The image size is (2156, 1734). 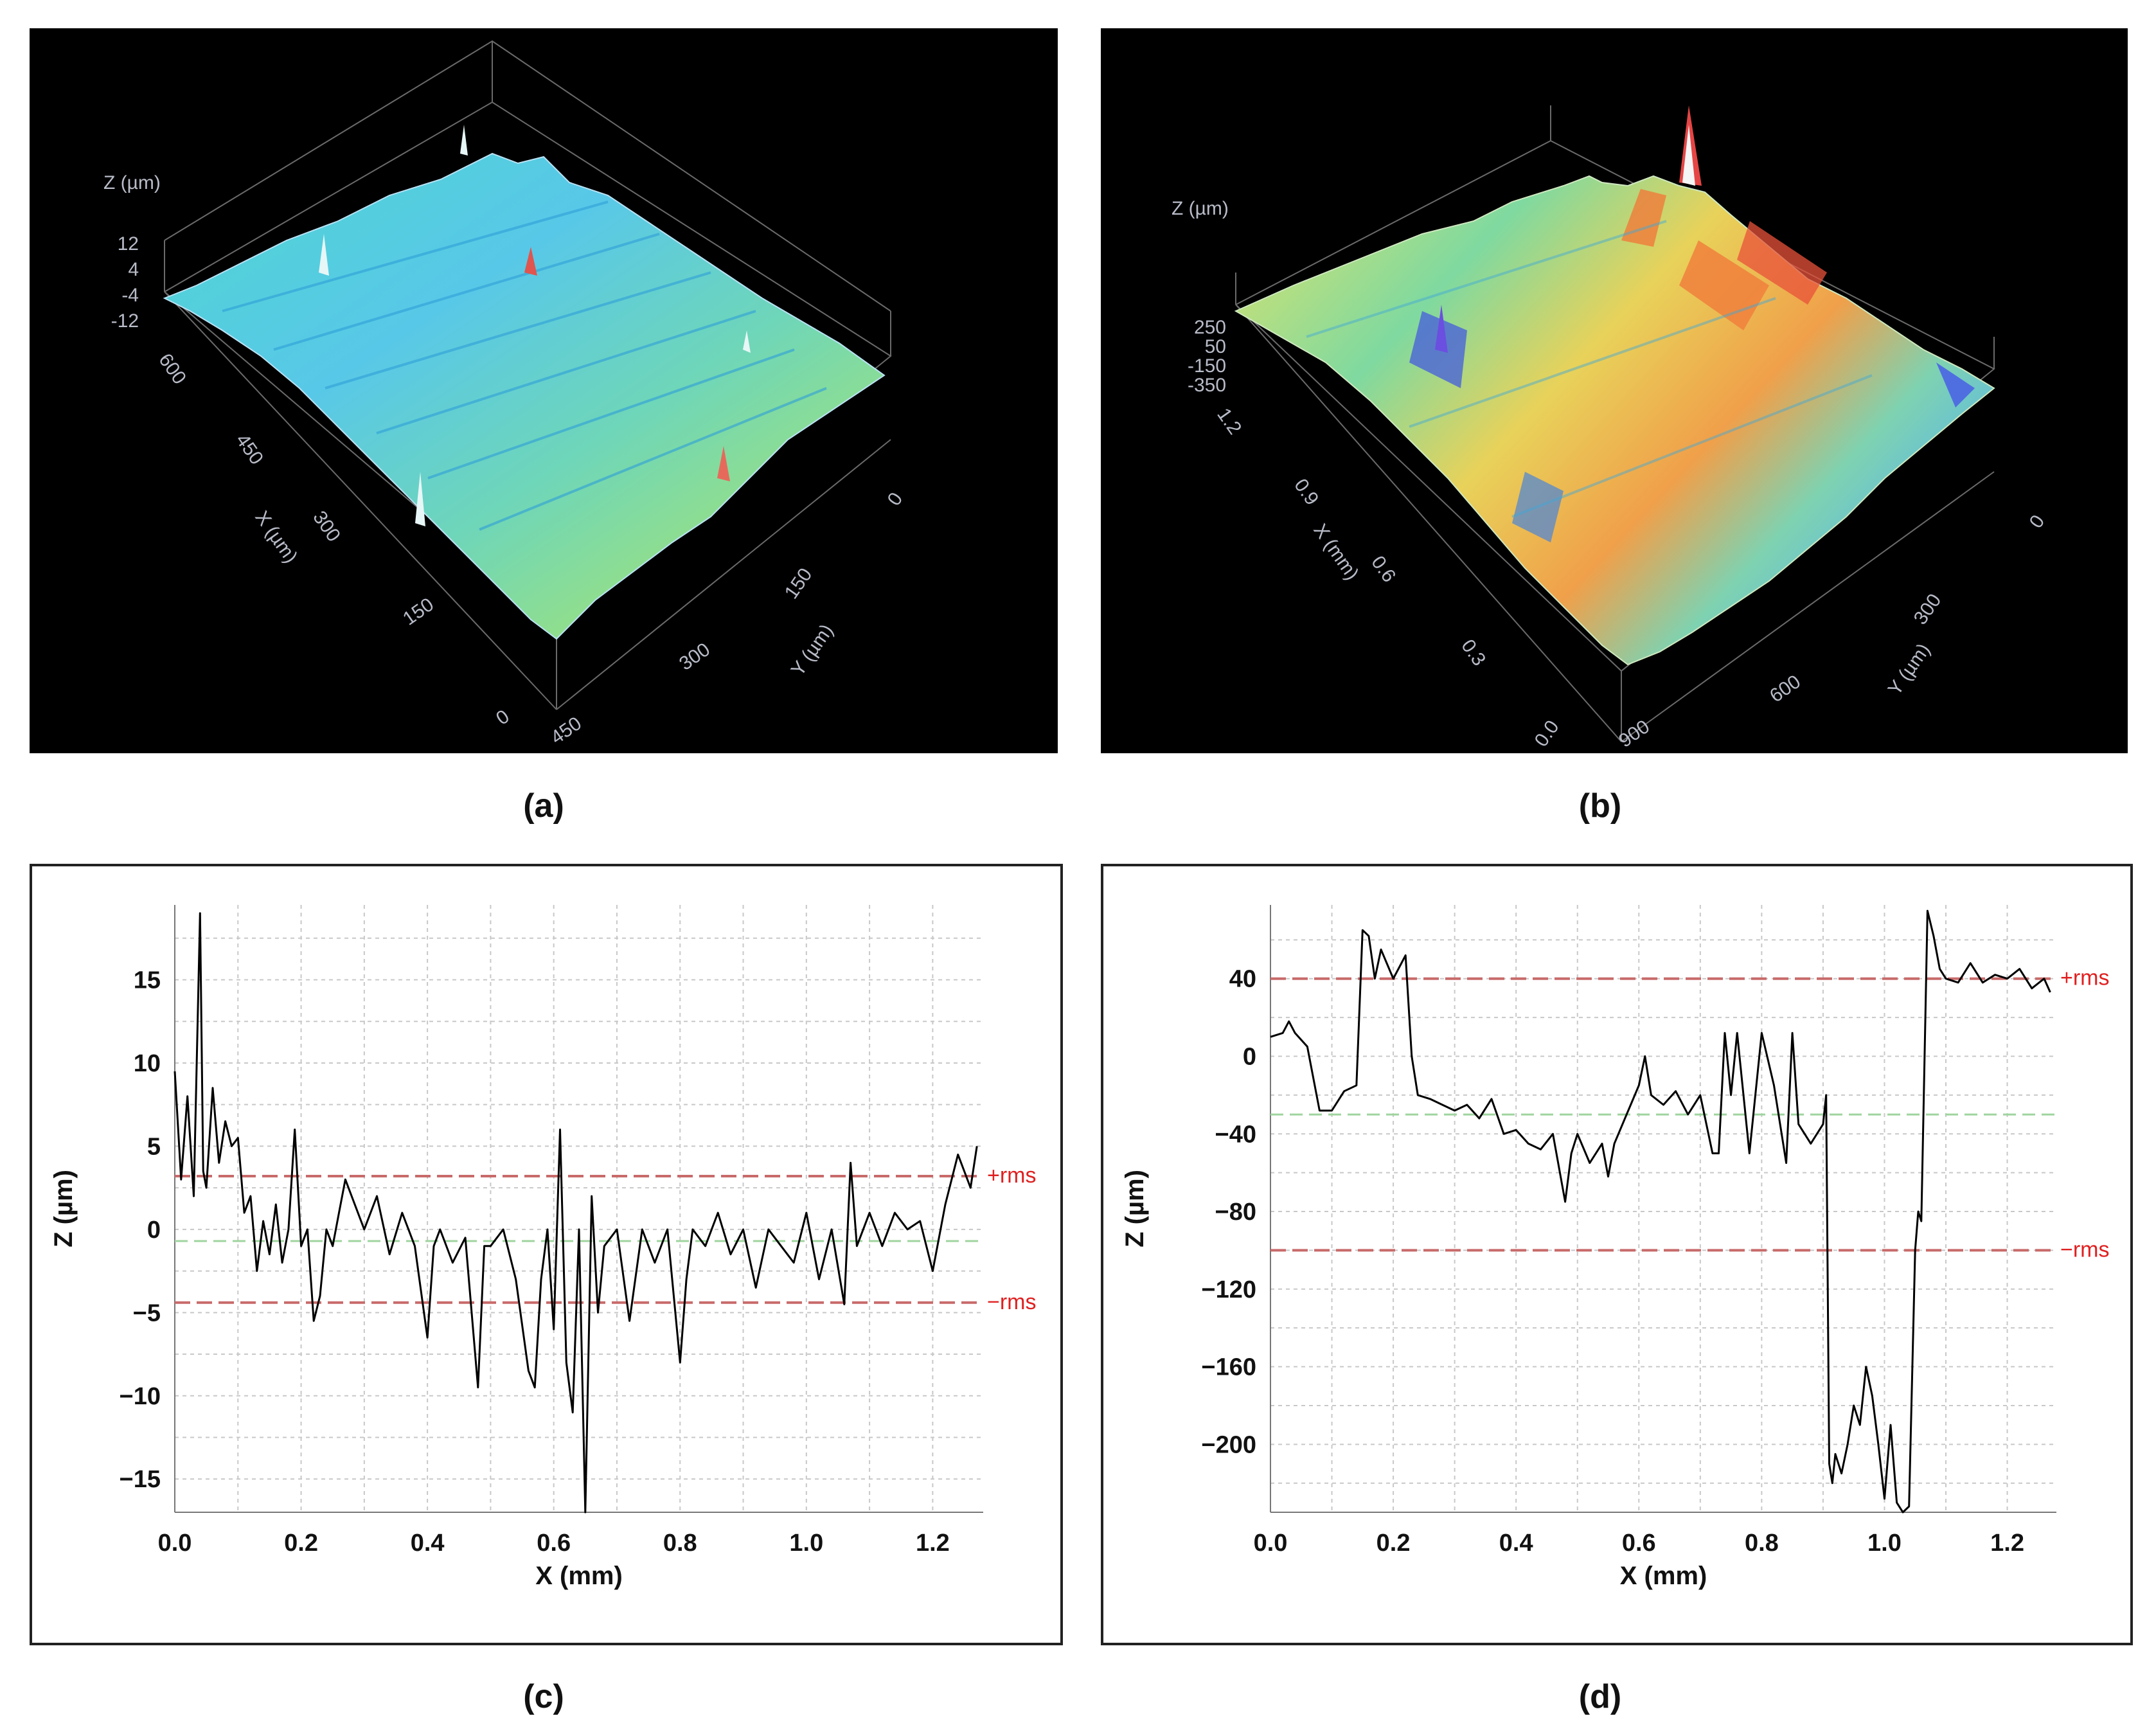 What do you see at coordinates (1473, 653) in the screenshot?
I see `x-tick: 0.3` at bounding box center [1473, 653].